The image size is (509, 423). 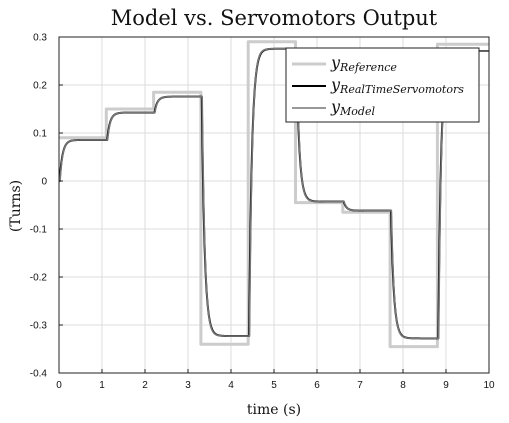 What do you see at coordinates (188, 385) in the screenshot?
I see `x-tick-label: 3` at bounding box center [188, 385].